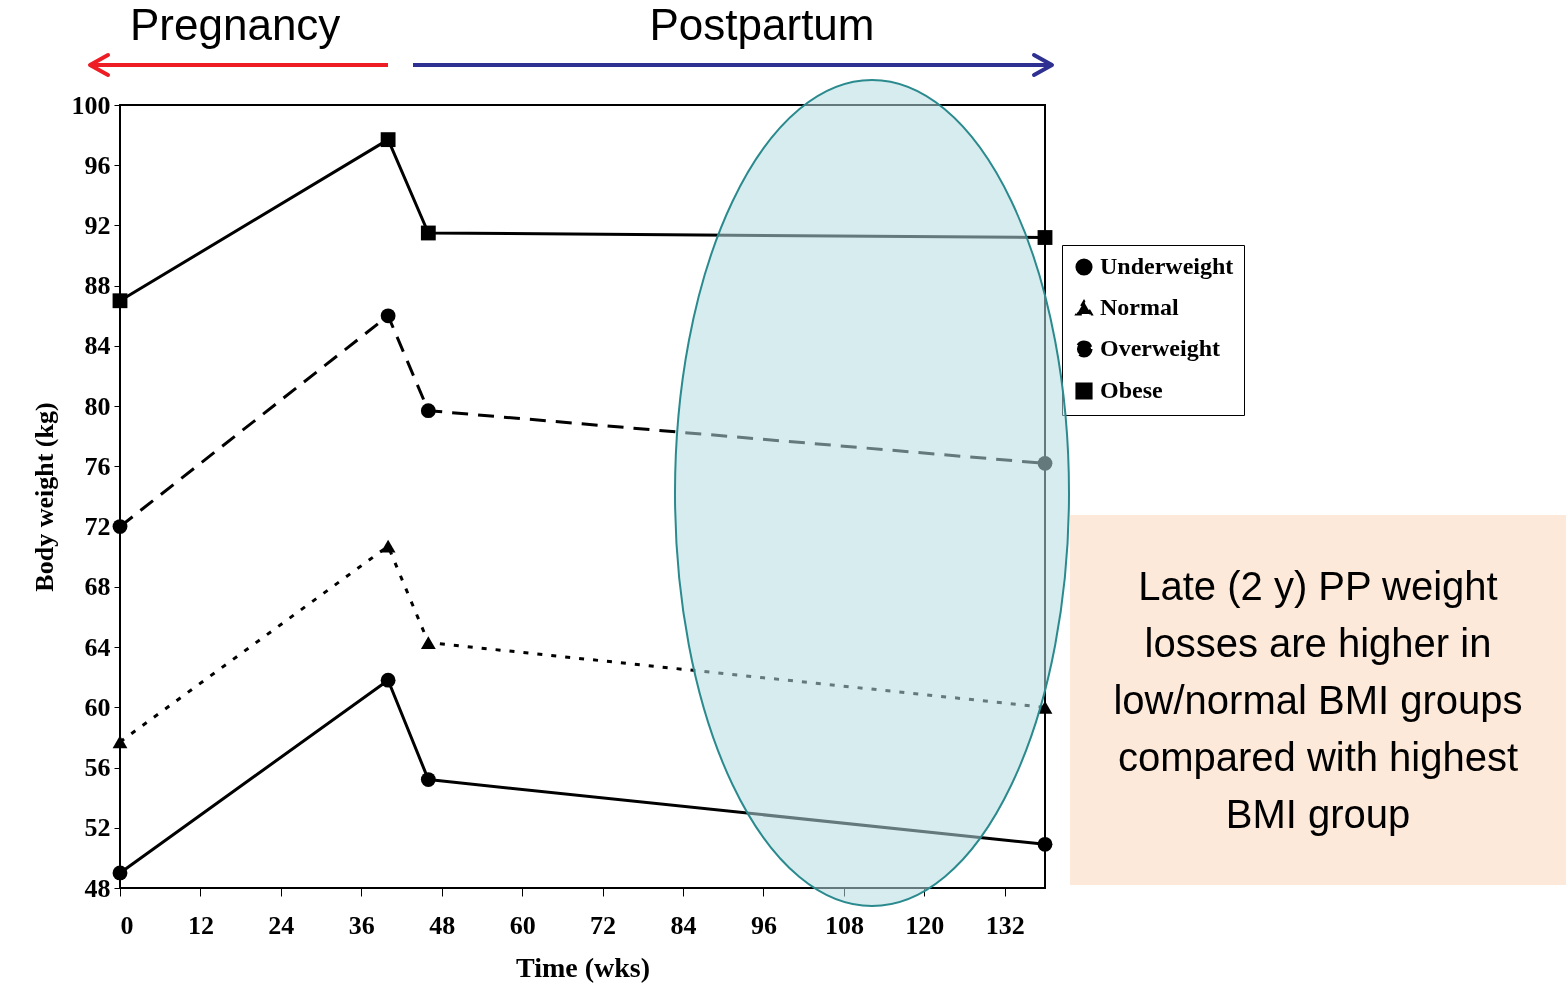 This screenshot has height=1006, width=1566. I want to click on text: Pregnancy, so click(235, 25).